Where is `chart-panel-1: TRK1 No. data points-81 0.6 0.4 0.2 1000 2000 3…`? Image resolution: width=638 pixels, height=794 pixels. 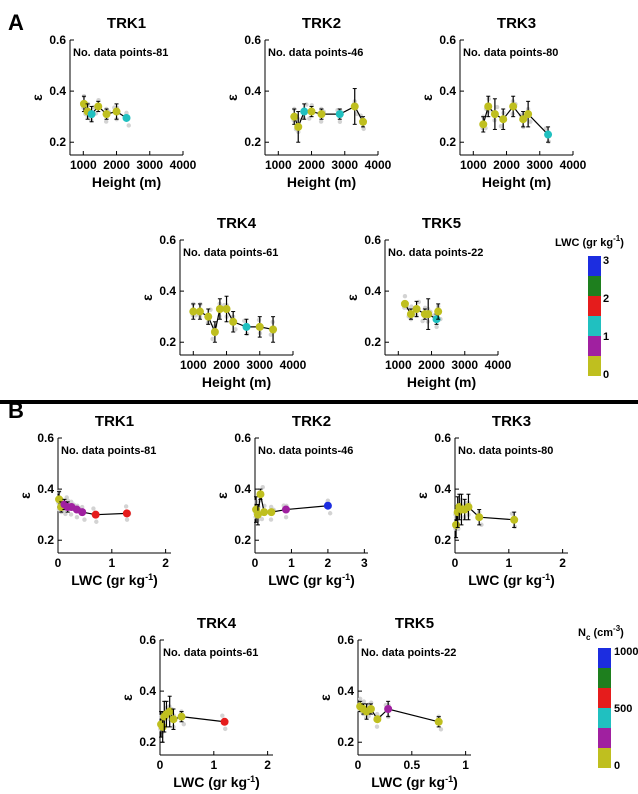
chart-panel-1: TRK1 No. data points-81 0.6 0.4 0.2 1000 2000 3… is located at coordinates (113, 102).